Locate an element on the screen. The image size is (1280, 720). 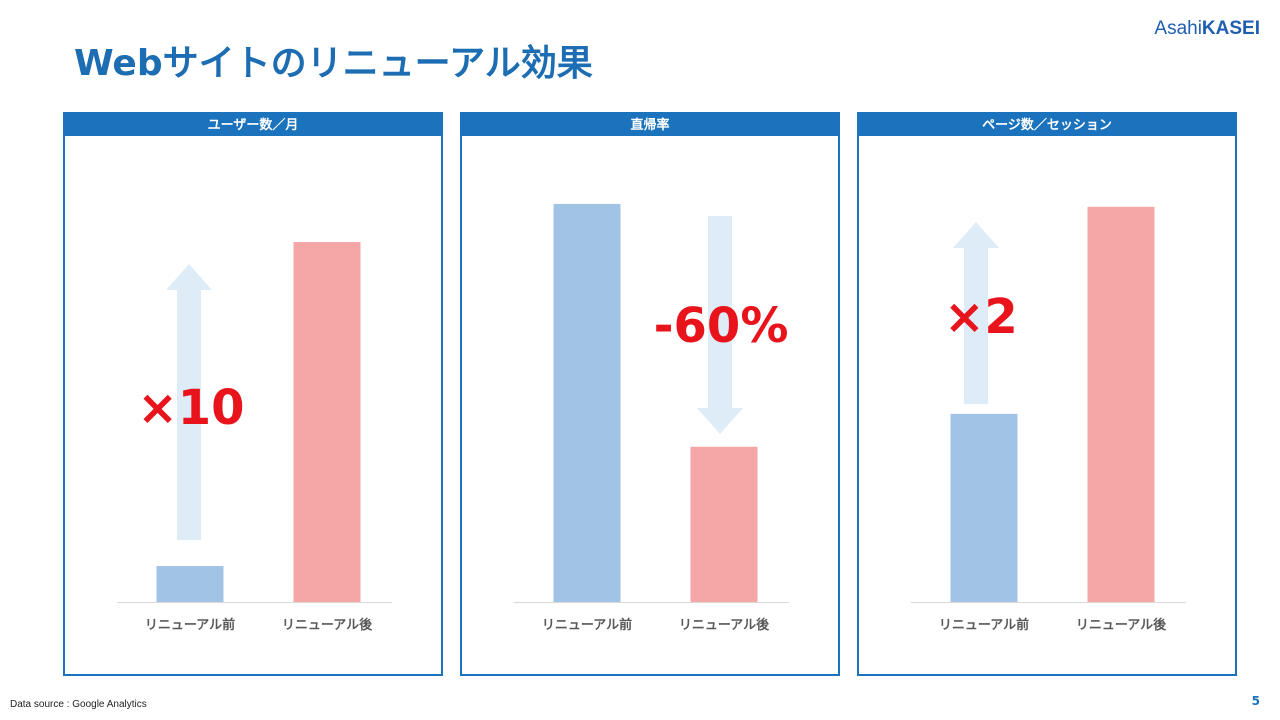
trend-arrow-down is located at coordinates (720, 325).